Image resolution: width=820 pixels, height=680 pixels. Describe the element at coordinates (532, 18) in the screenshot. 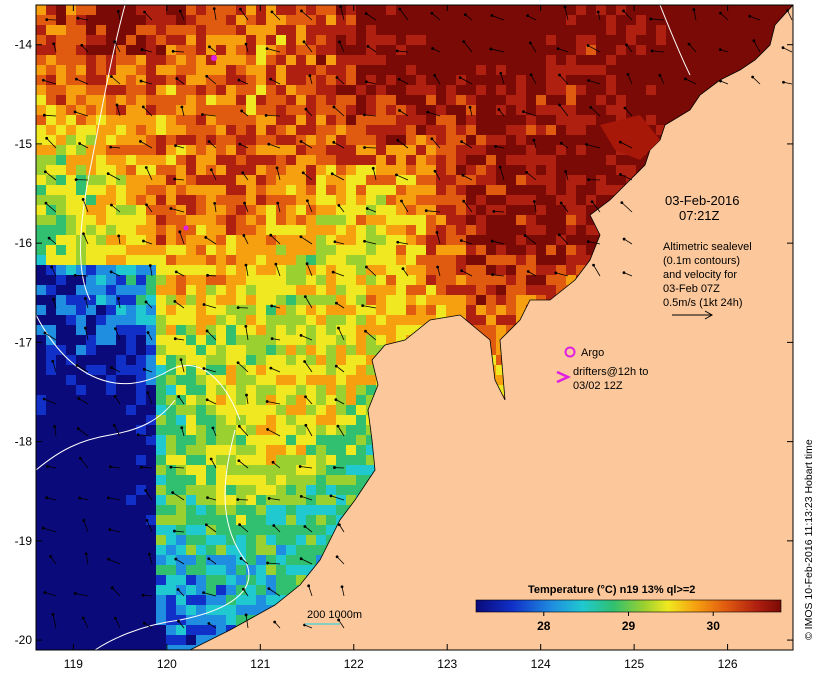

I see `velocity-arrow` at that location.